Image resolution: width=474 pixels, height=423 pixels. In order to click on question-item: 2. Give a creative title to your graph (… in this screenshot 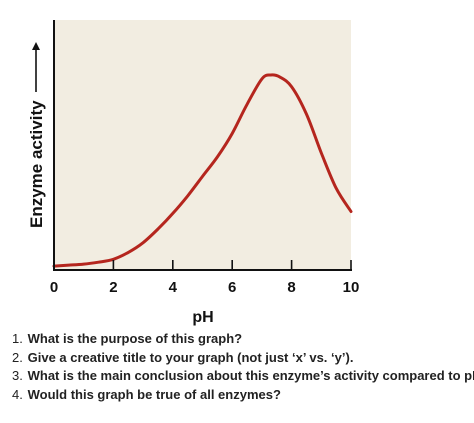, I will do `click(243, 358)`.